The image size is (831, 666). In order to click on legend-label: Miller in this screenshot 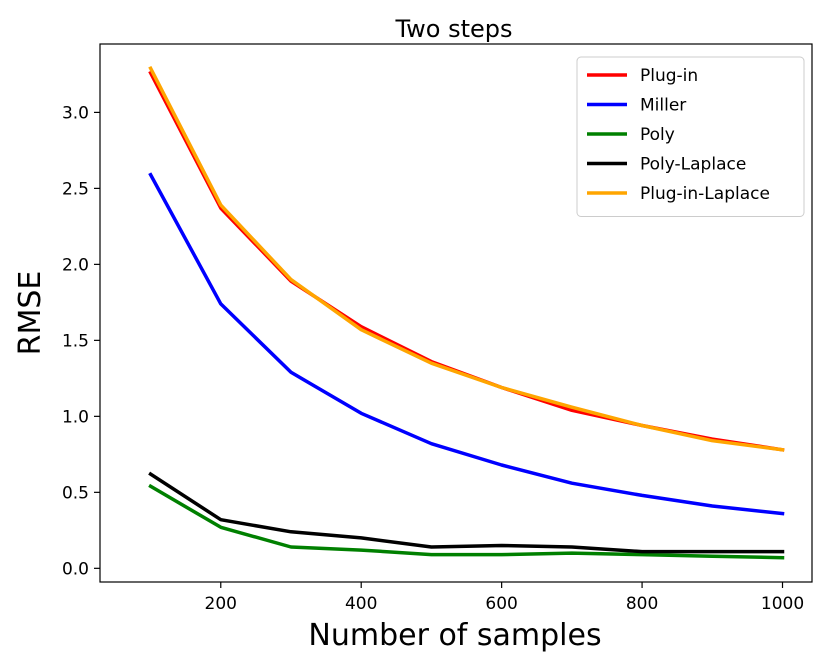, I will do `click(663, 106)`.